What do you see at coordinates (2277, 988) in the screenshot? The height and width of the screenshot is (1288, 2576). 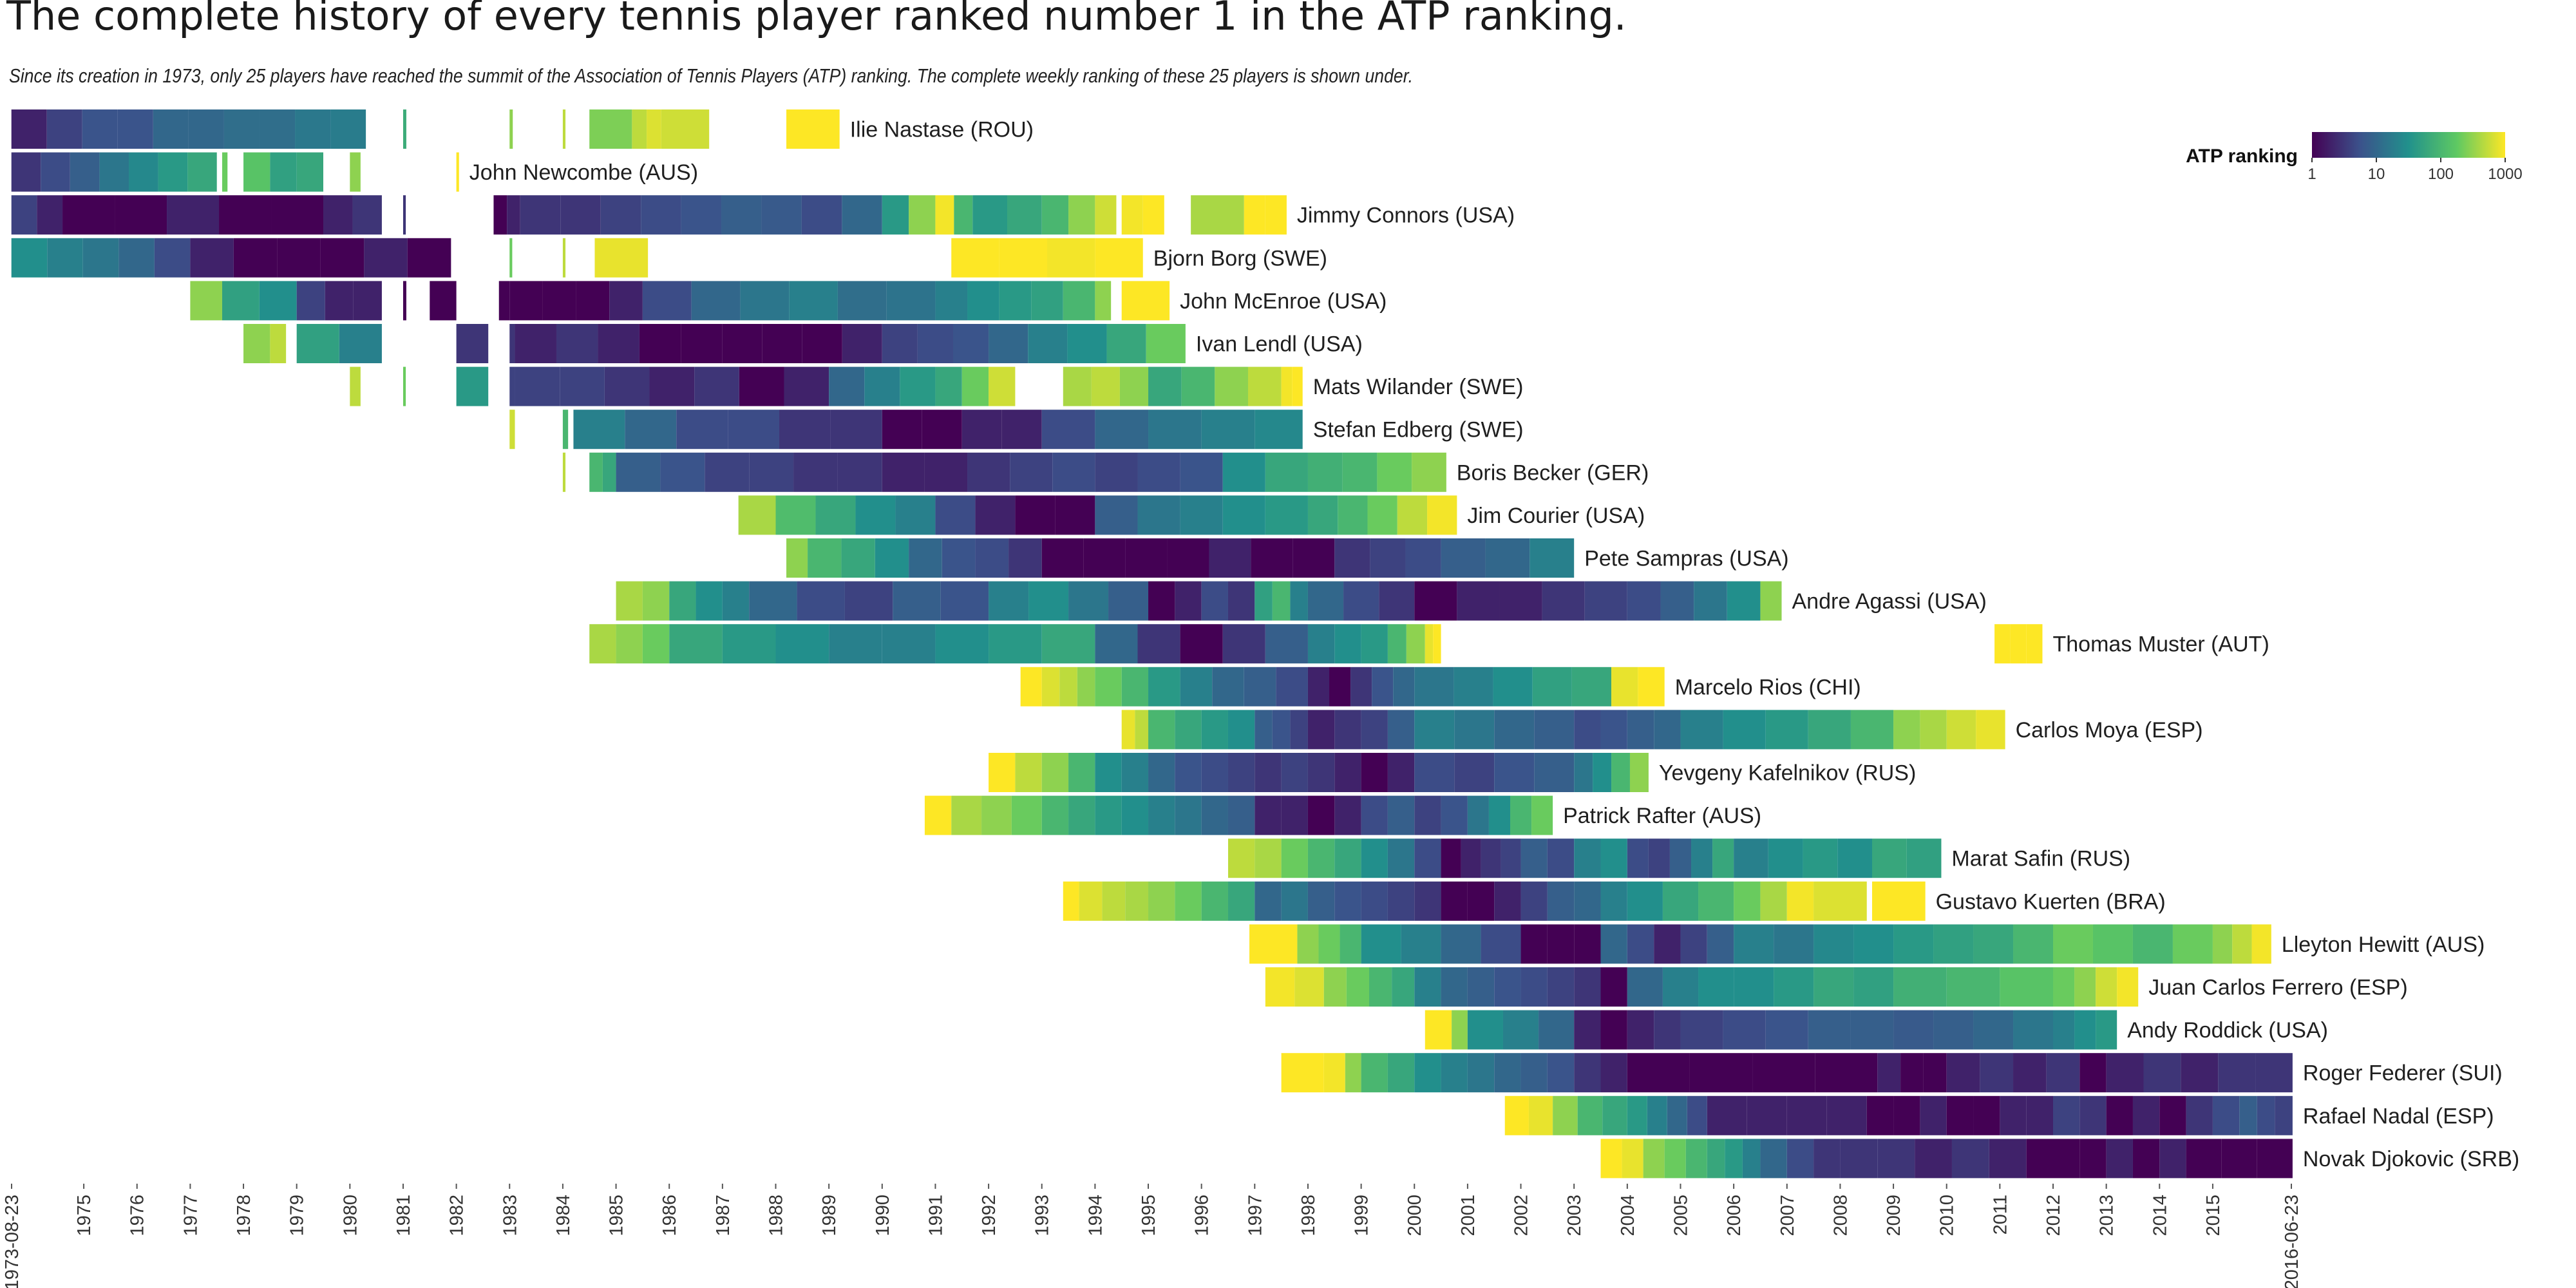 I see `player-label: Juan Carlos Ferrero (ESP)` at bounding box center [2277, 988].